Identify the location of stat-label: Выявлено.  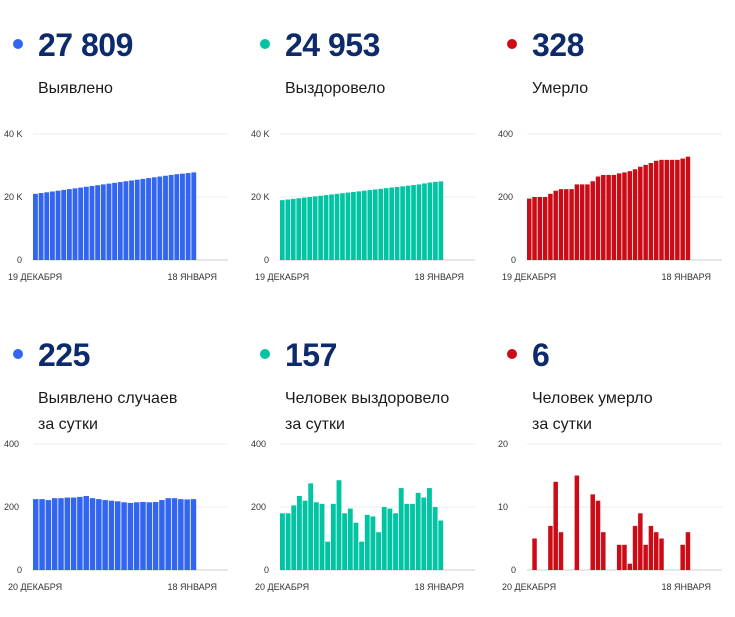
(133, 89).